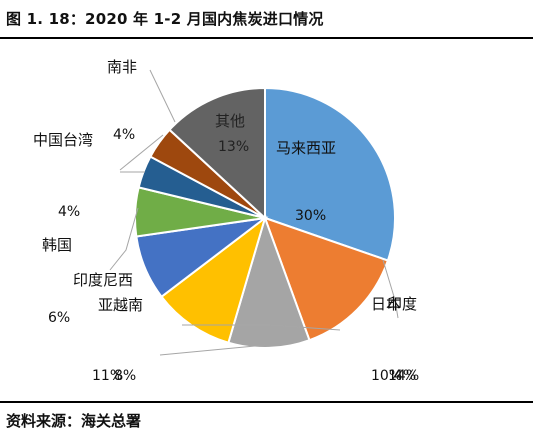 Image resolution: width=533 pixels, height=444 pixels. What do you see at coordinates (69, 212) in the screenshot?
I see `pct-label-south-africa: 4%` at bounding box center [69, 212].